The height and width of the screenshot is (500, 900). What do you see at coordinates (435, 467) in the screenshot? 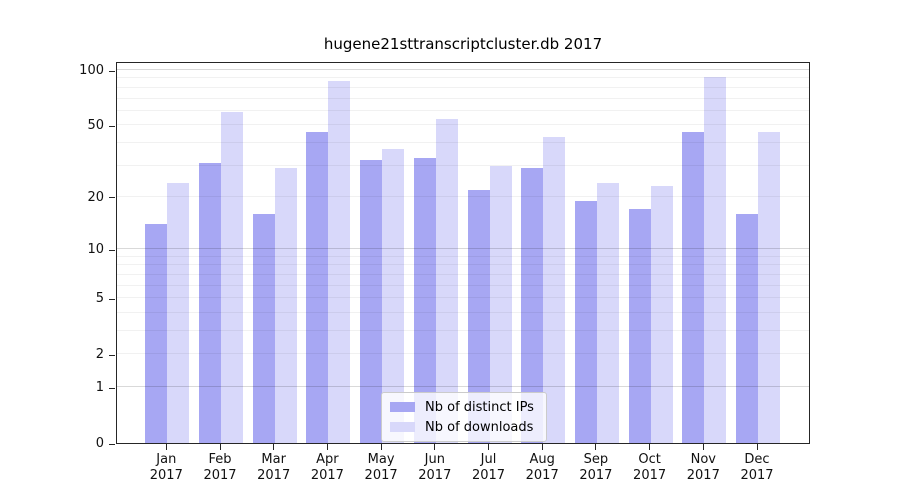
I see `x-tick-label-jun: Jun 2017` at bounding box center [435, 467].